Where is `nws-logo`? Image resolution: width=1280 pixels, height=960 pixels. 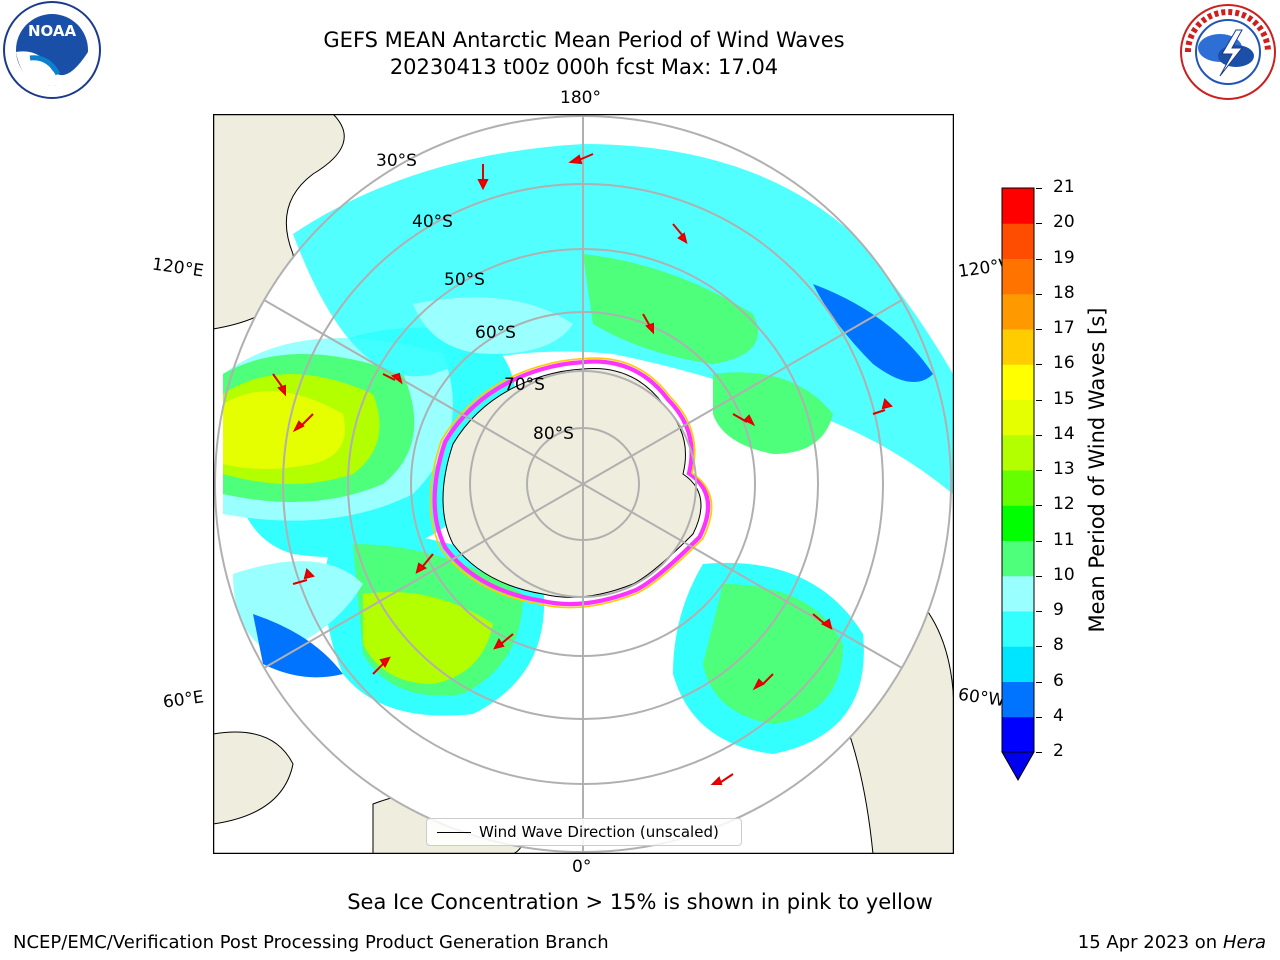
nws-logo is located at coordinates (1228, 52).